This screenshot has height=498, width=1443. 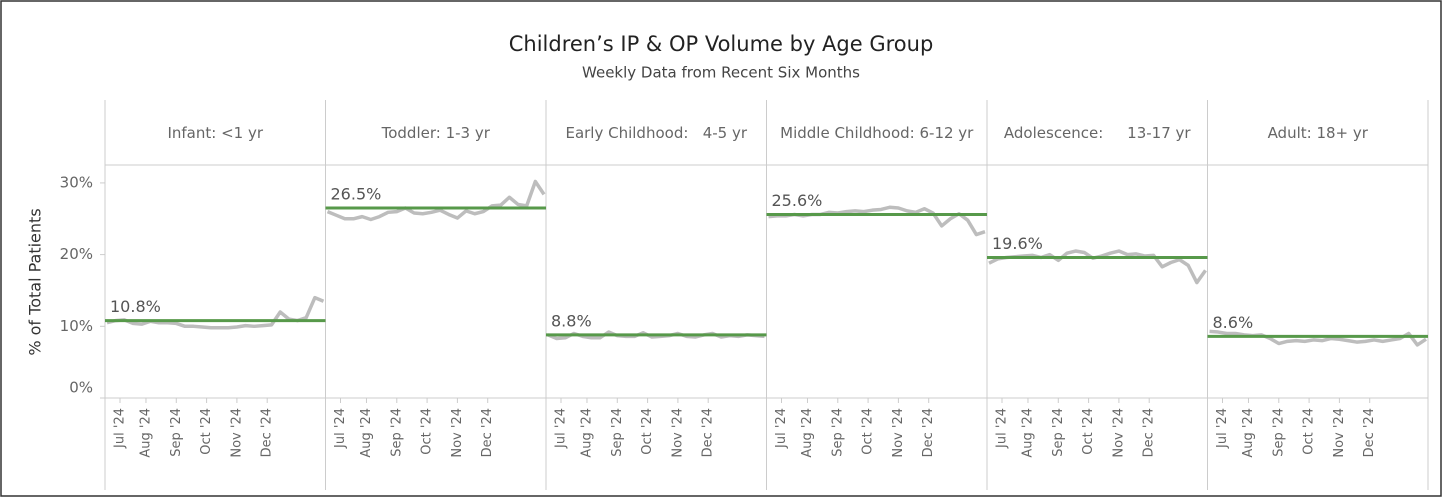 What do you see at coordinates (435, 132) in the screenshot?
I see `panel-header: Toddler: 1-3 yr` at bounding box center [435, 132].